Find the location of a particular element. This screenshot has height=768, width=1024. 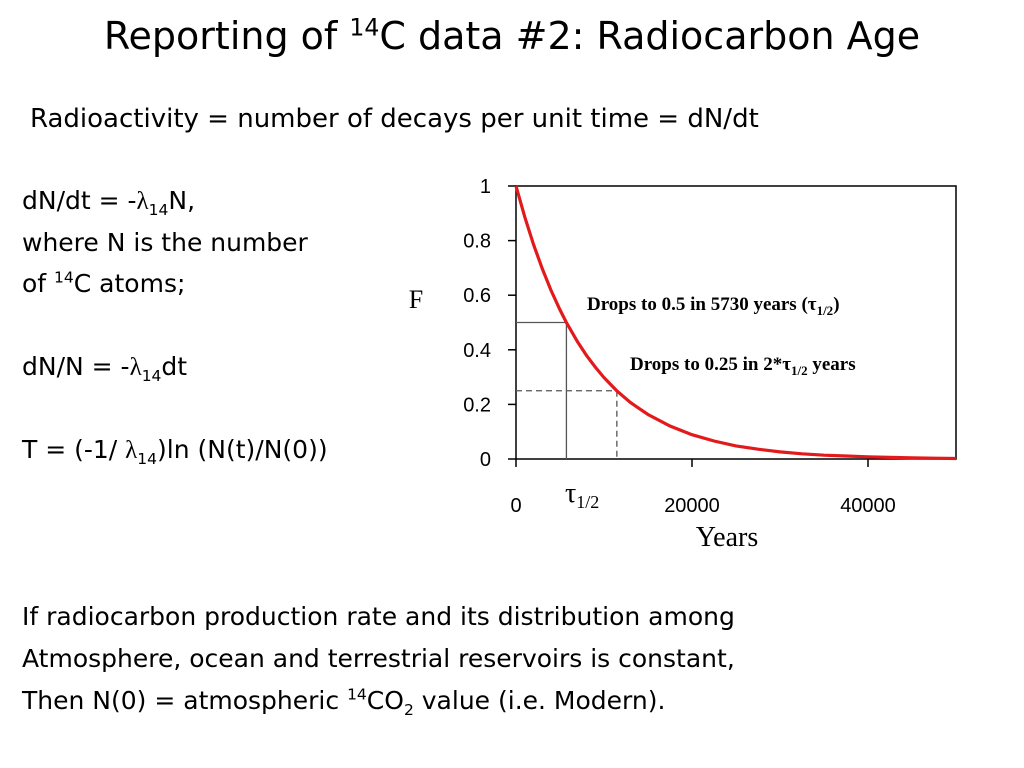

y-axis: 0 0.2 0.4 0.6 0.8 1 is located at coordinates (489, 323).